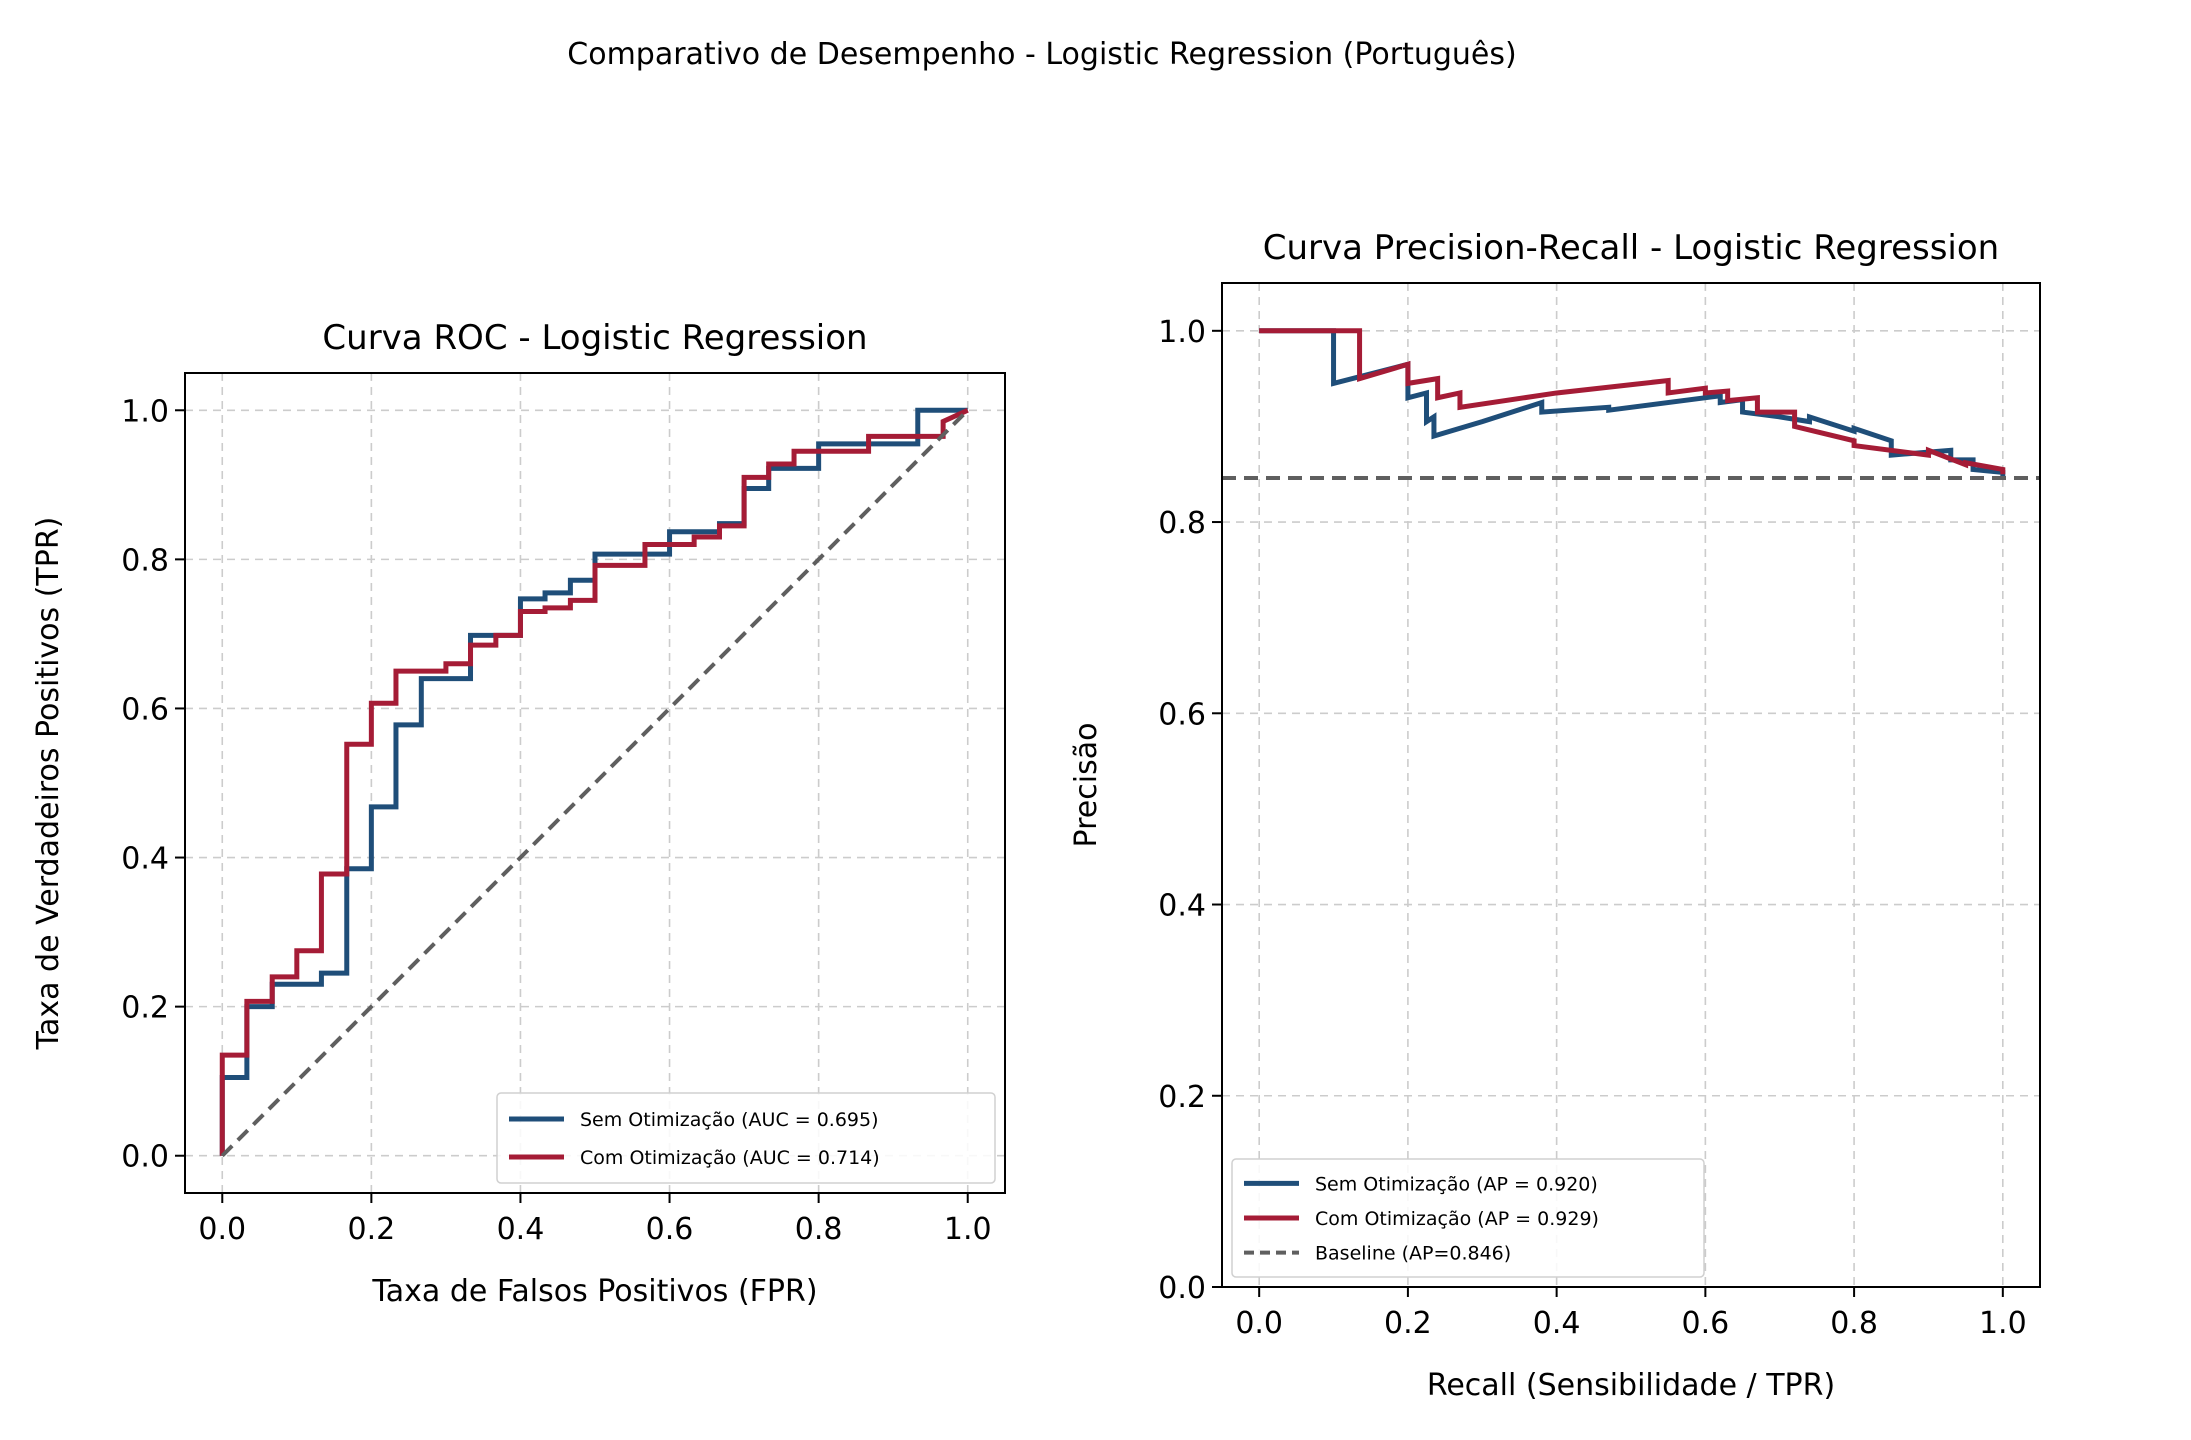 This screenshot has width=2191, height=1440. Describe the element at coordinates (819, 1229) in the screenshot. I see `roc-x-tick-label: 0.8` at that location.